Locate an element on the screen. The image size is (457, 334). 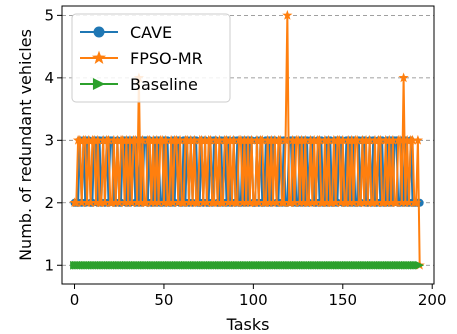
y-tick-label: 3 is located at coordinates (49, 140).